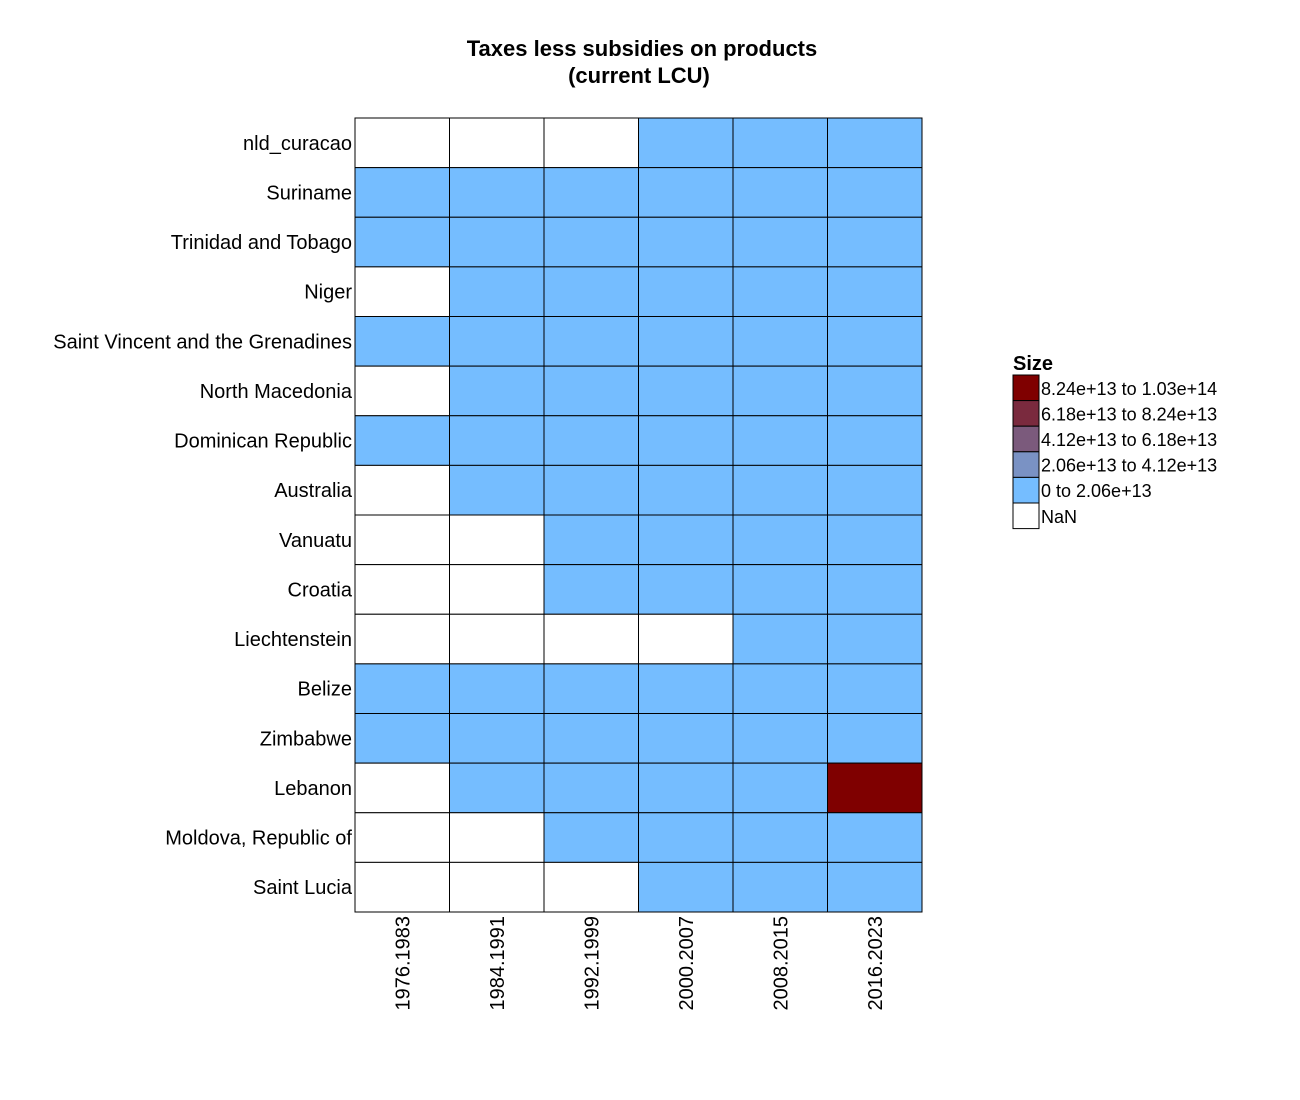 The image size is (1300, 1100). What do you see at coordinates (403, 963) in the screenshot?
I see `column-label: 1976.1983` at bounding box center [403, 963].